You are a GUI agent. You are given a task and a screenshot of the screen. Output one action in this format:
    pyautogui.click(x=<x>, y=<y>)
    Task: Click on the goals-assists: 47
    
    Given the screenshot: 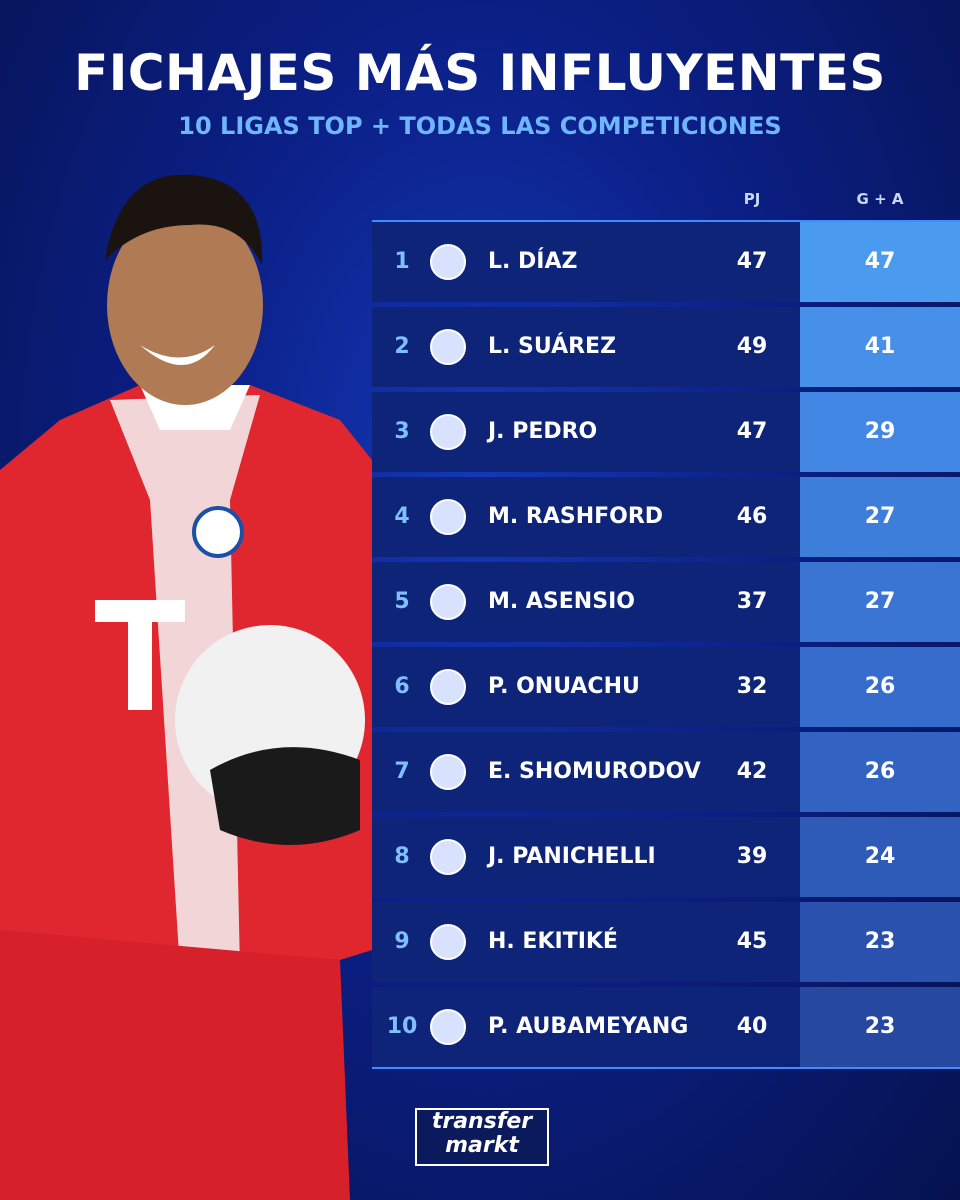 What is the action you would take?
    pyautogui.click(x=880, y=262)
    